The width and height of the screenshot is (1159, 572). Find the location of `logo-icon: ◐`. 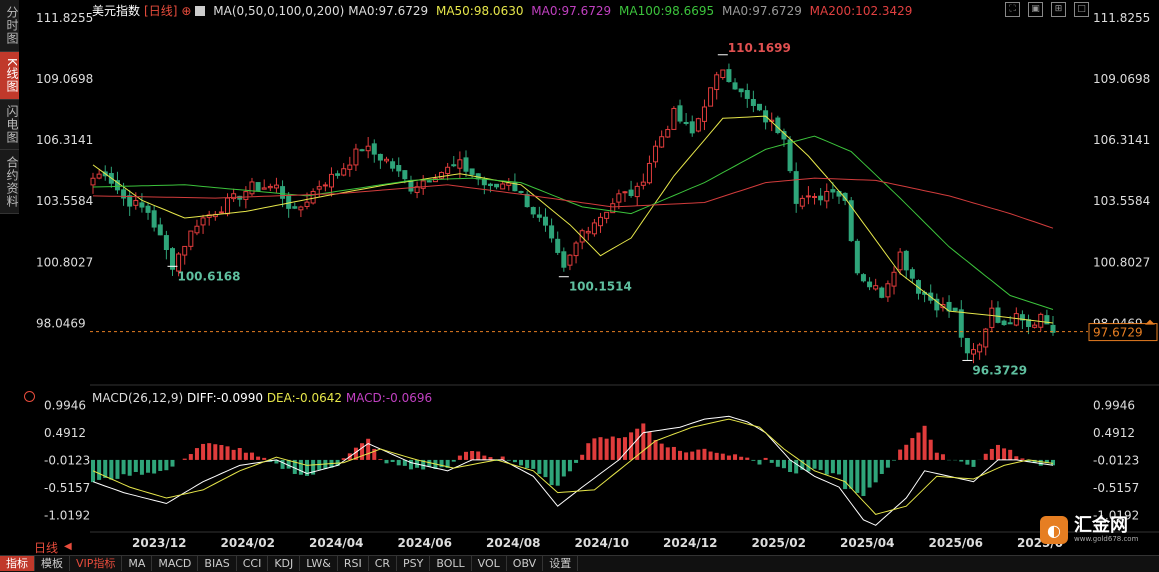

logo-icon: ◐ is located at coordinates (1054, 530).